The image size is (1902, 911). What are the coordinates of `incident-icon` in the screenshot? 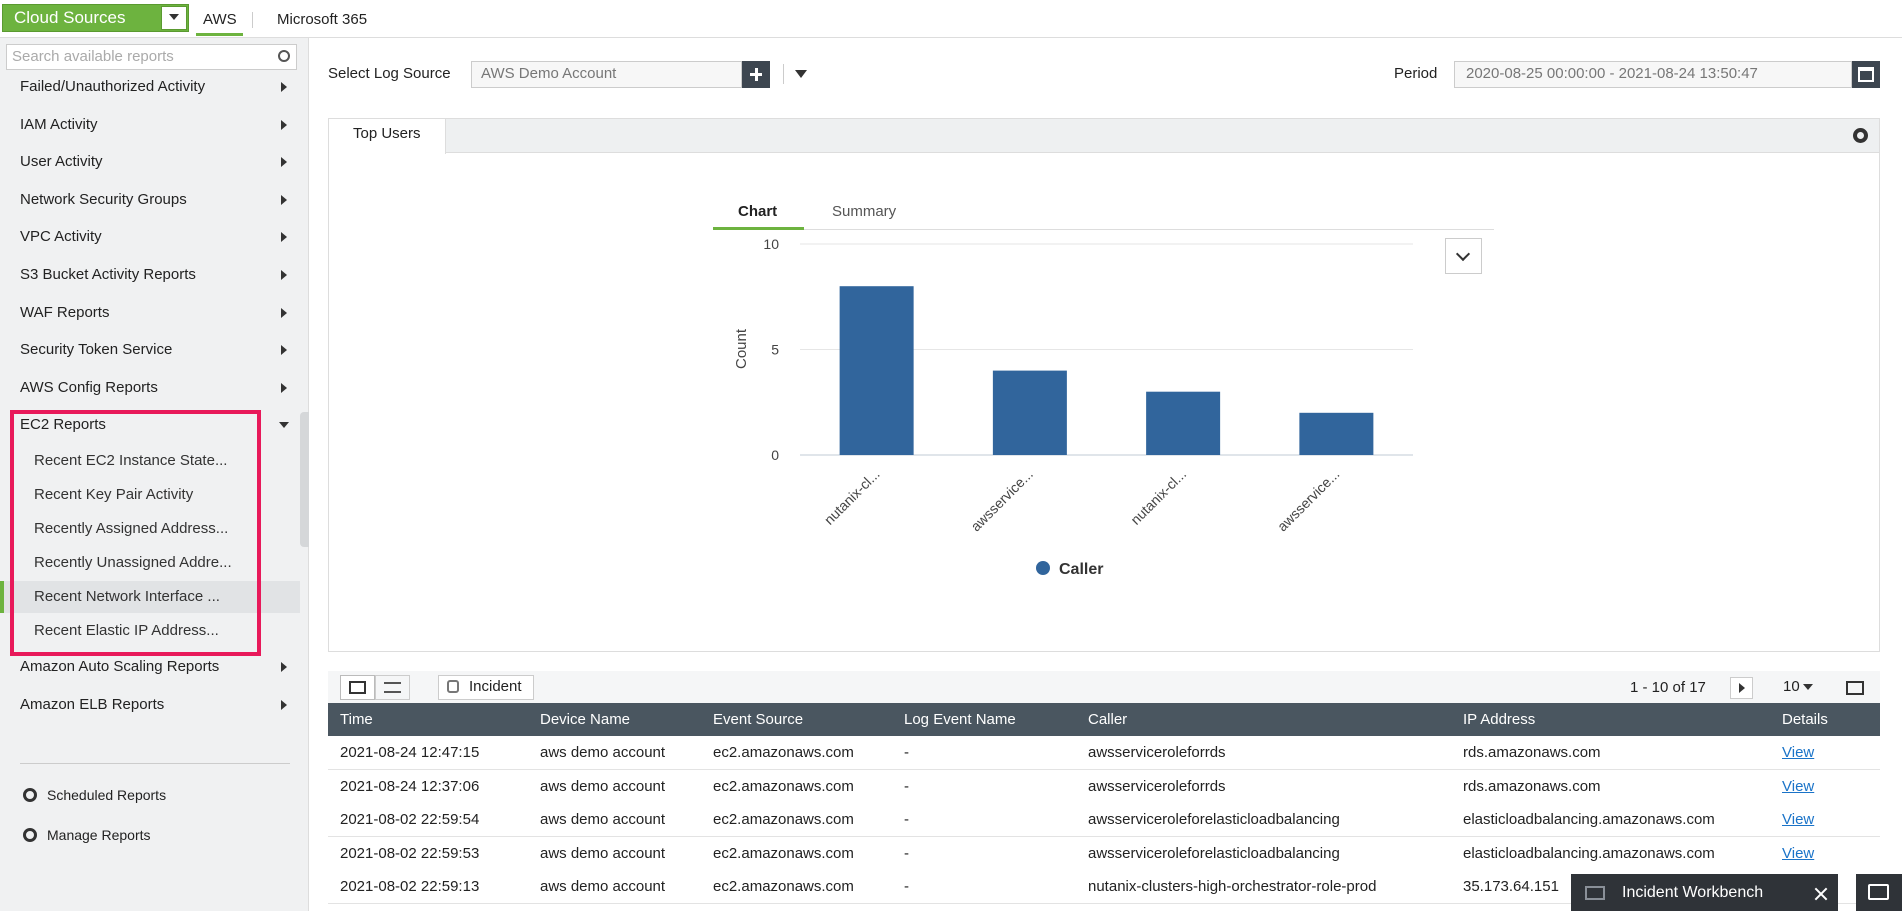 It's located at (453, 686).